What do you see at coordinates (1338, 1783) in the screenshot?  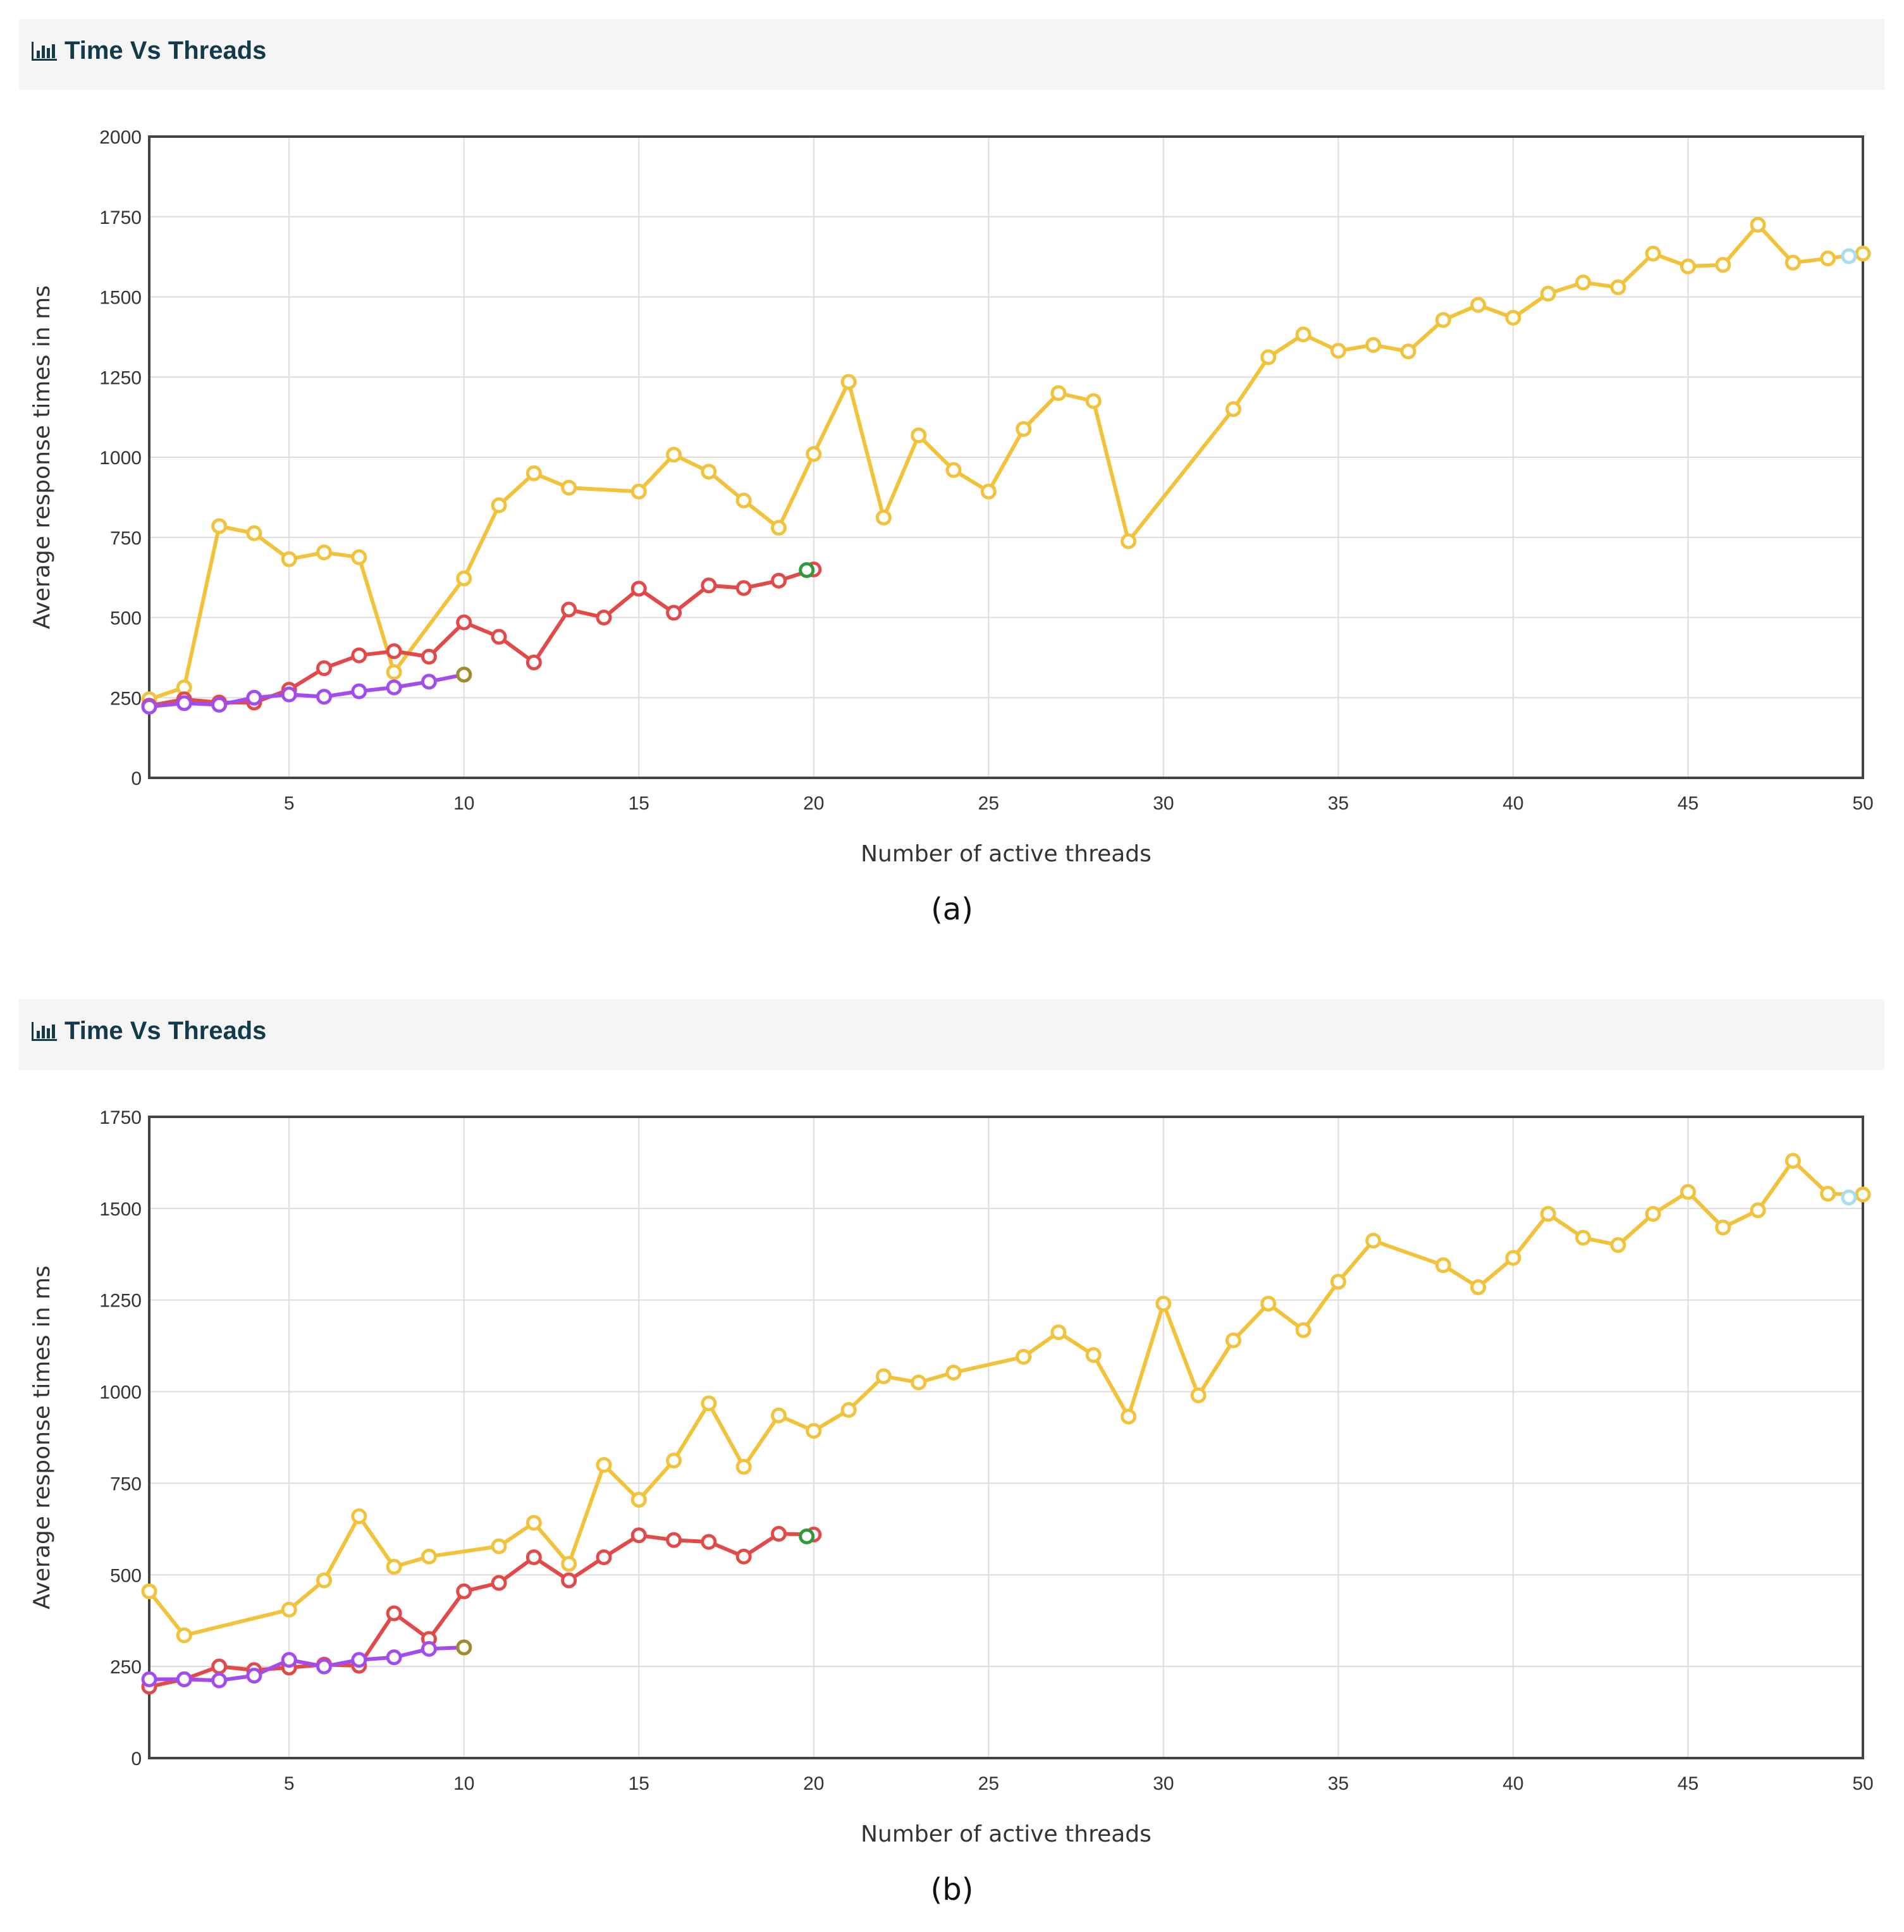 I see `x-tick-label: 35` at bounding box center [1338, 1783].